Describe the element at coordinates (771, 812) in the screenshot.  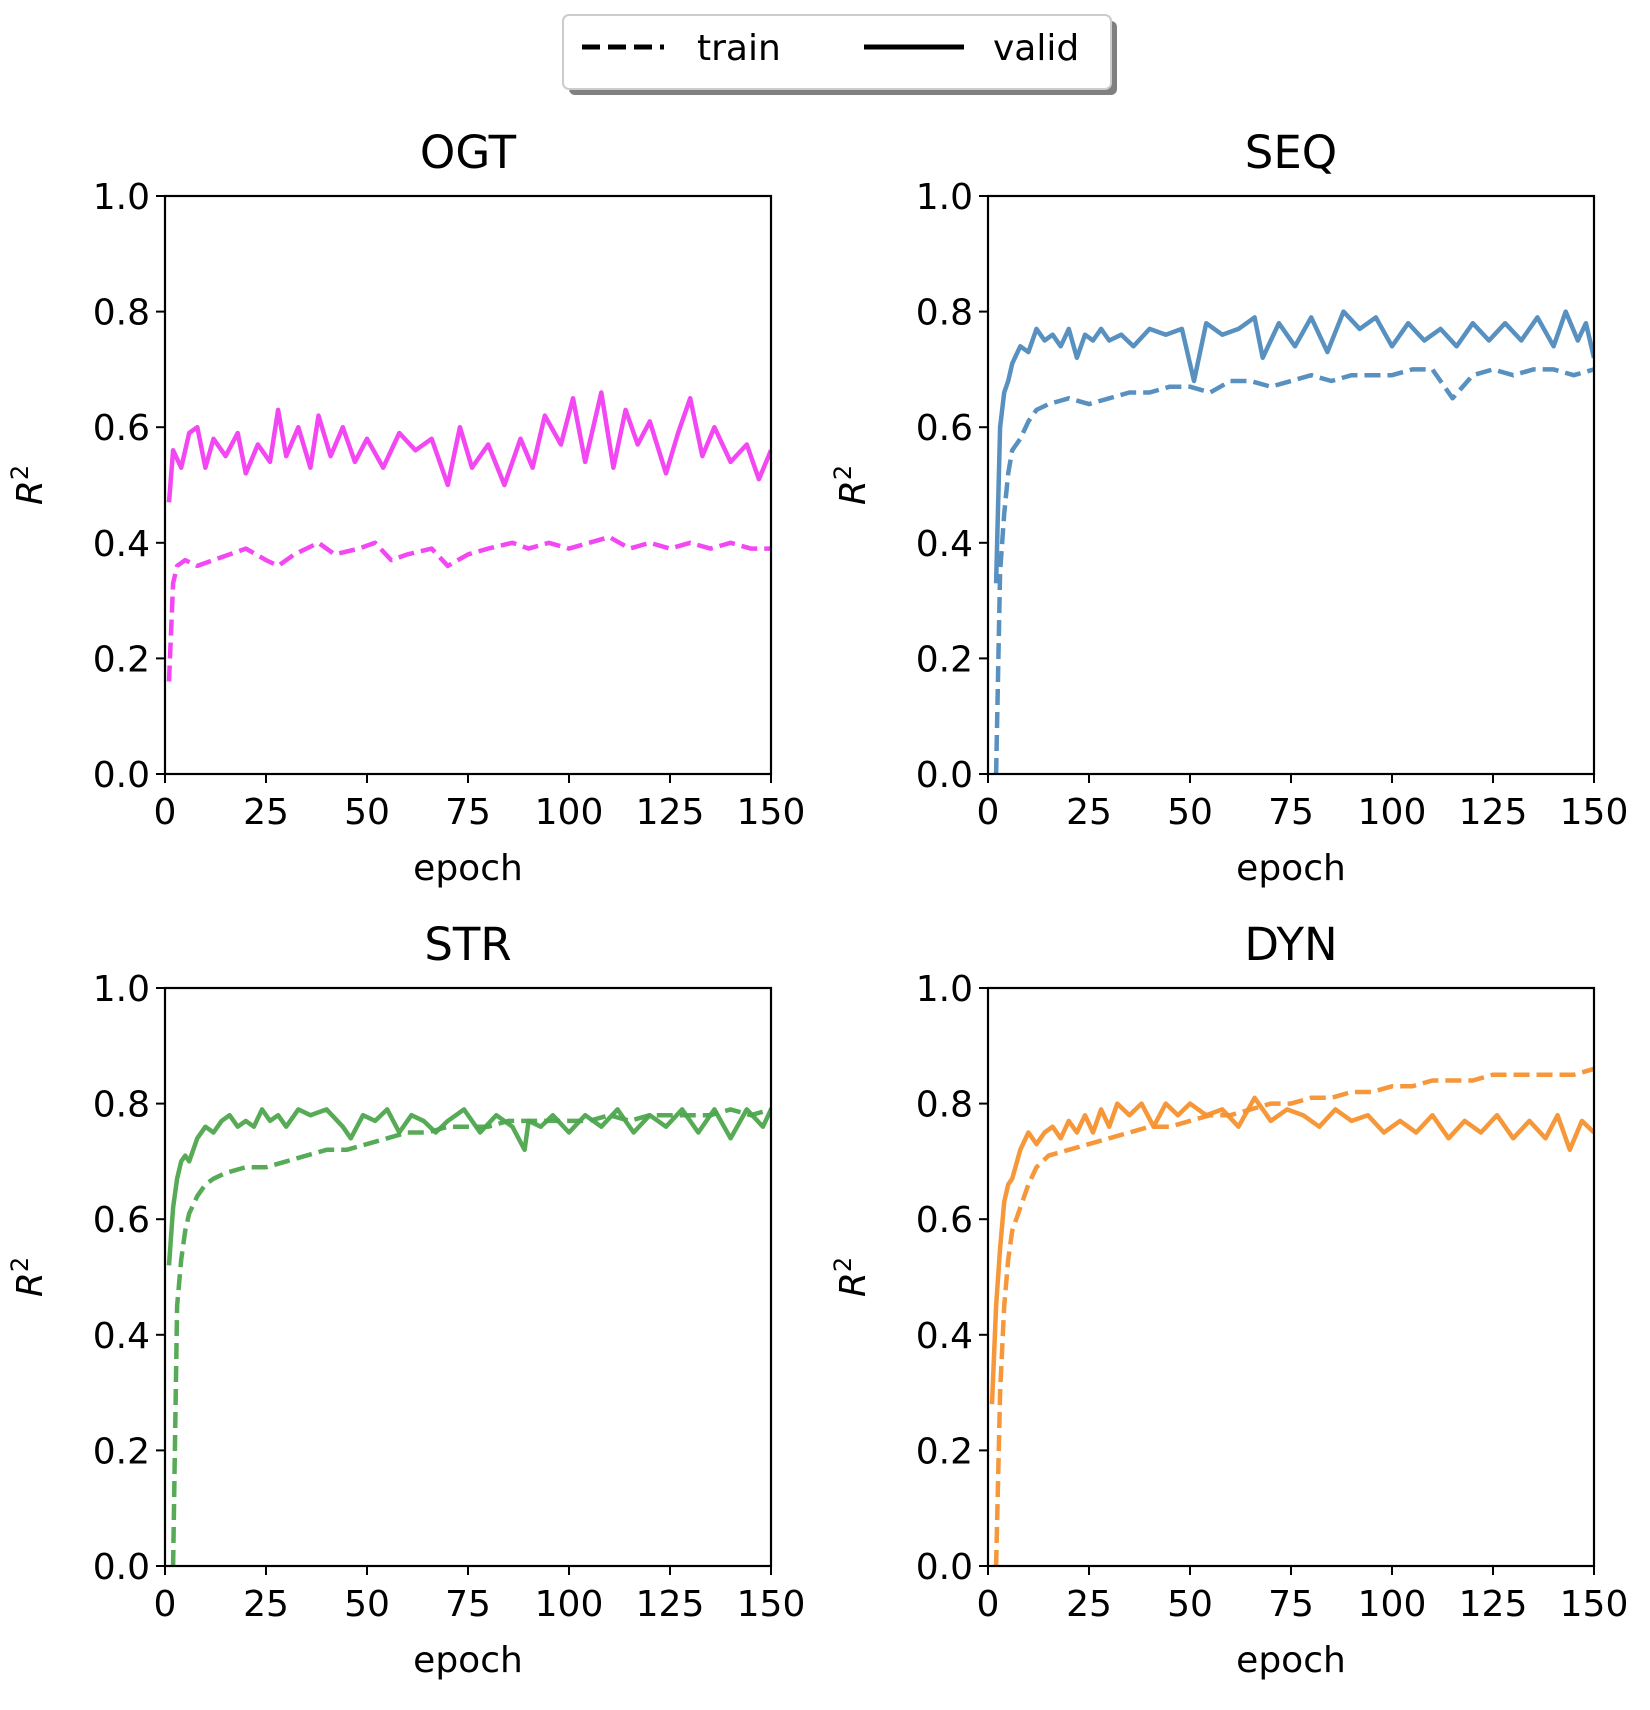
I see `x-tick-label-ogt-150: 150` at that location.